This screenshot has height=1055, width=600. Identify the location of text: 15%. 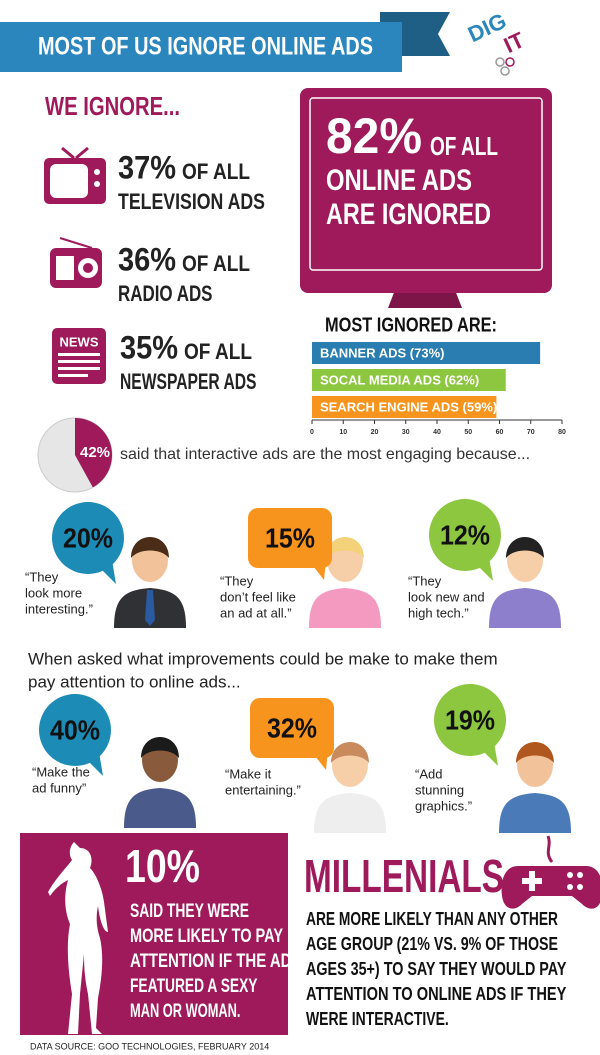
(290, 537).